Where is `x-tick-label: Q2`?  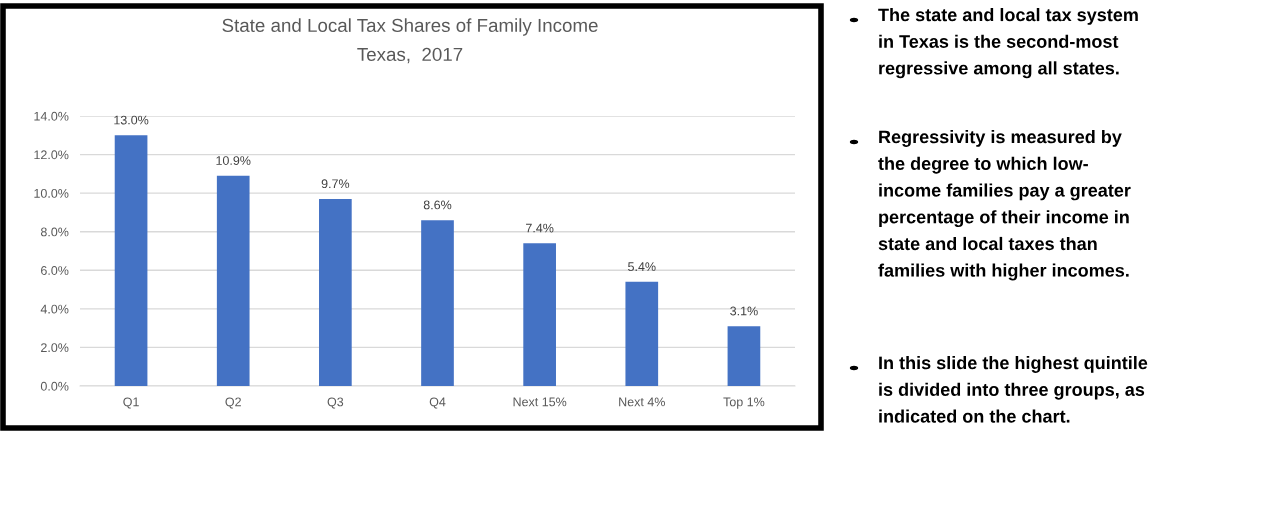 x-tick-label: Q2 is located at coordinates (233, 403).